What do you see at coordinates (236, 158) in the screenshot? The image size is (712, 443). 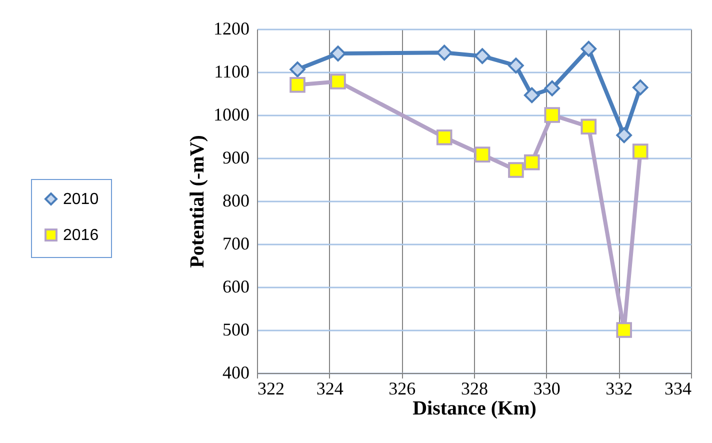 I see `y-tick-label: 900` at bounding box center [236, 158].